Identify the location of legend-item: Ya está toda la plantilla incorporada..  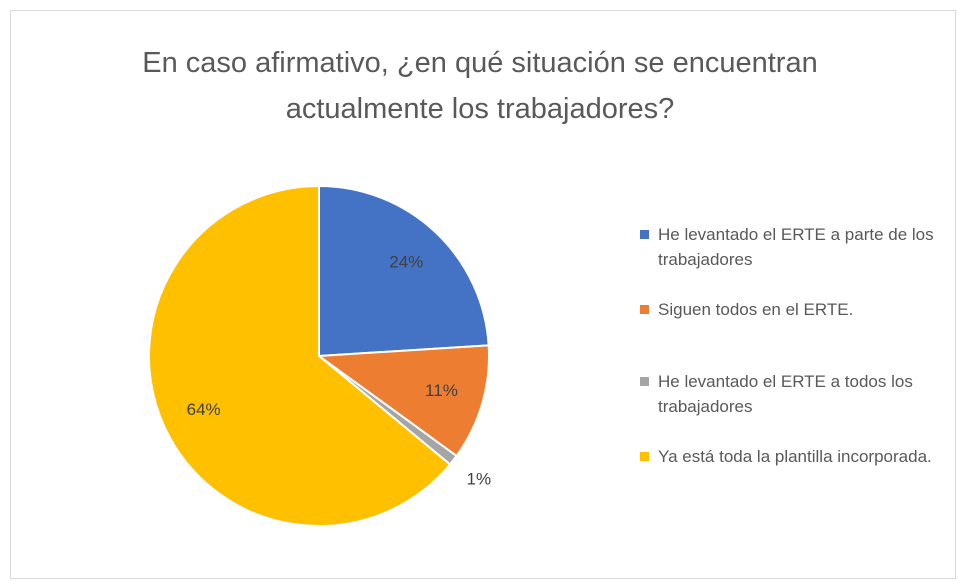
(795, 456).